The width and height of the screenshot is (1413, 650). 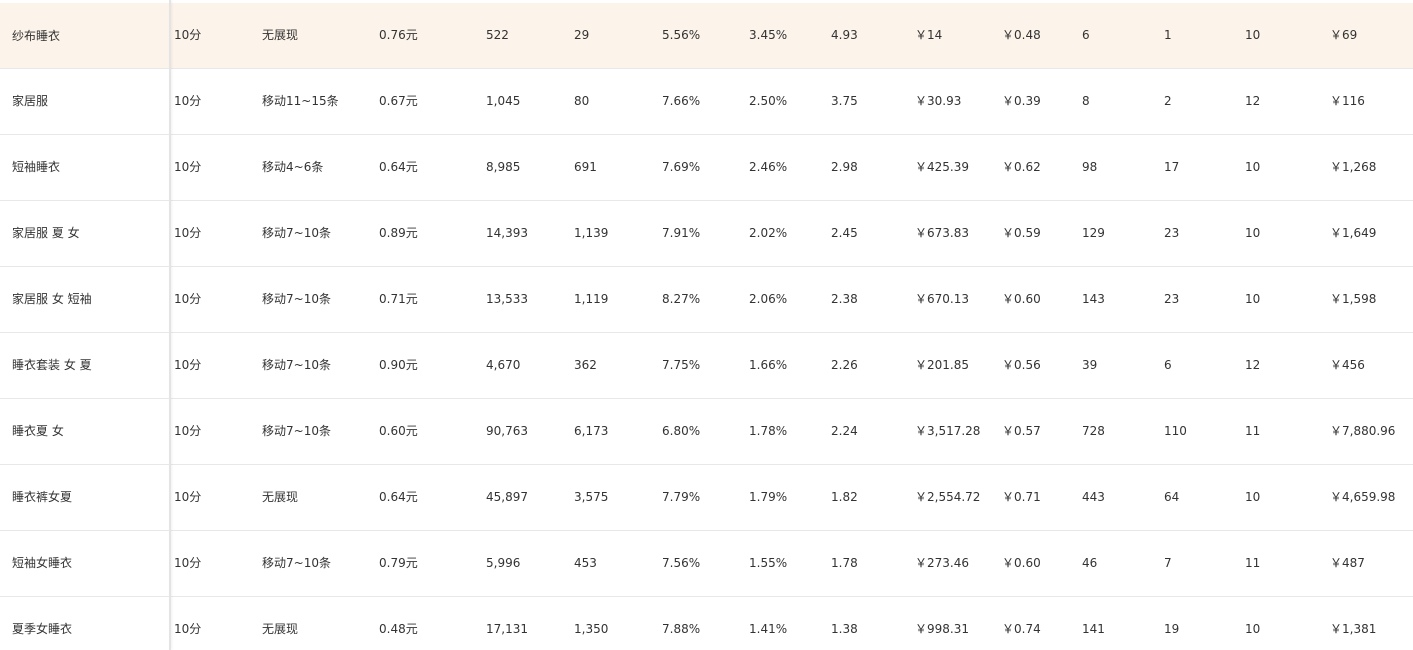 I want to click on table-cell: 1.78%, so click(x=768, y=431).